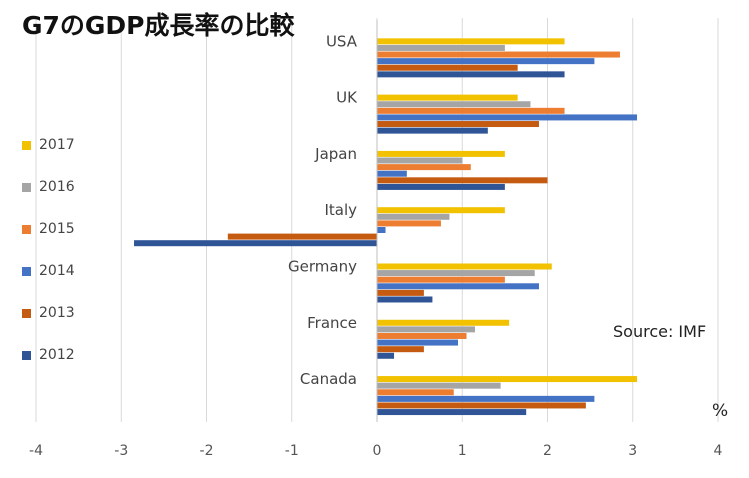 The image size is (749, 478). What do you see at coordinates (720, 411) in the screenshot?
I see `unit-label: %` at bounding box center [720, 411].